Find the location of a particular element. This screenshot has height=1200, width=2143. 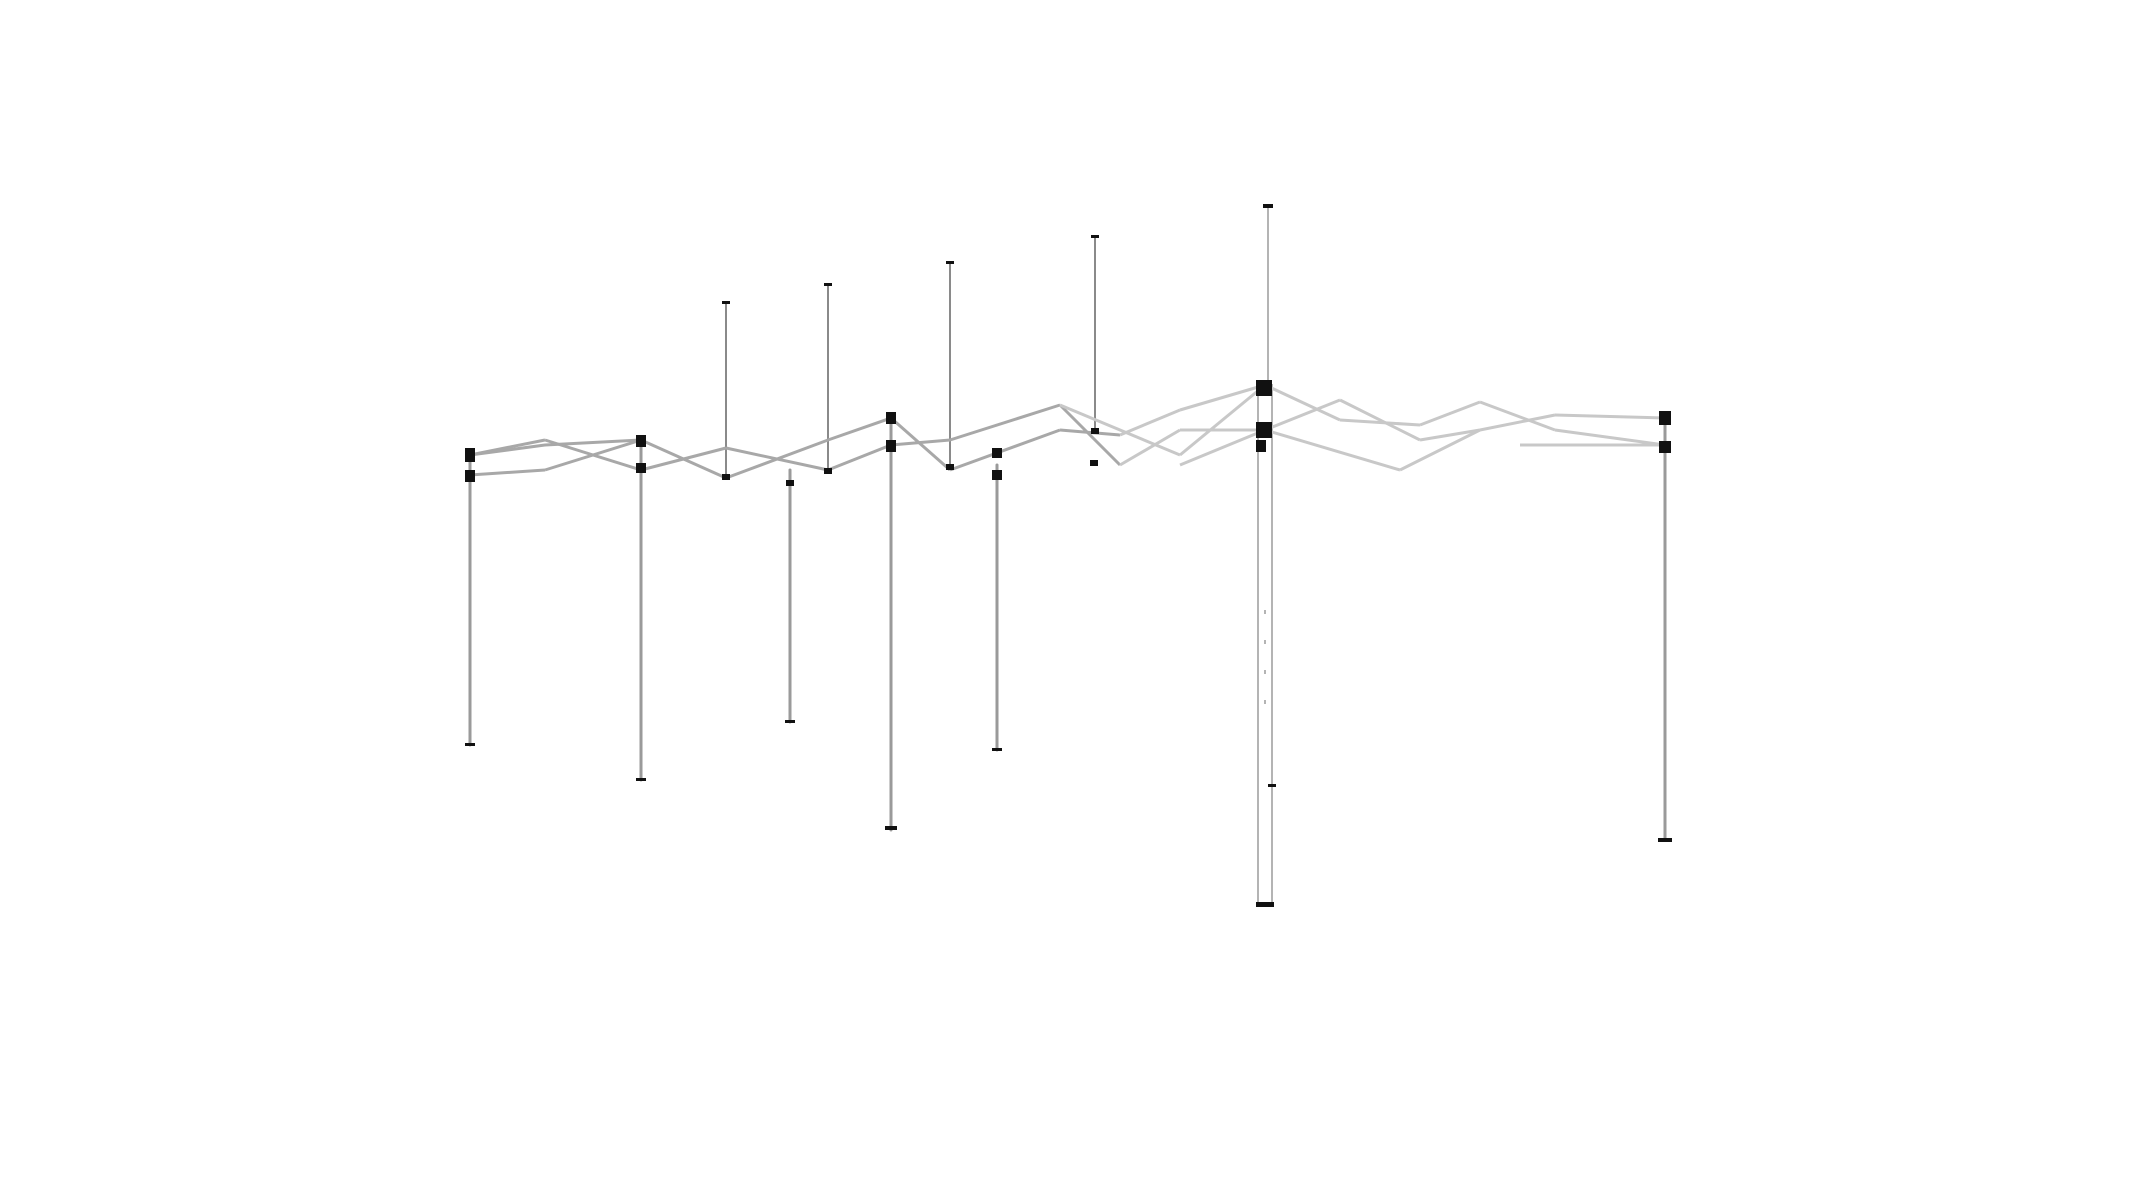

front-leg is located at coordinates (1265, 645).